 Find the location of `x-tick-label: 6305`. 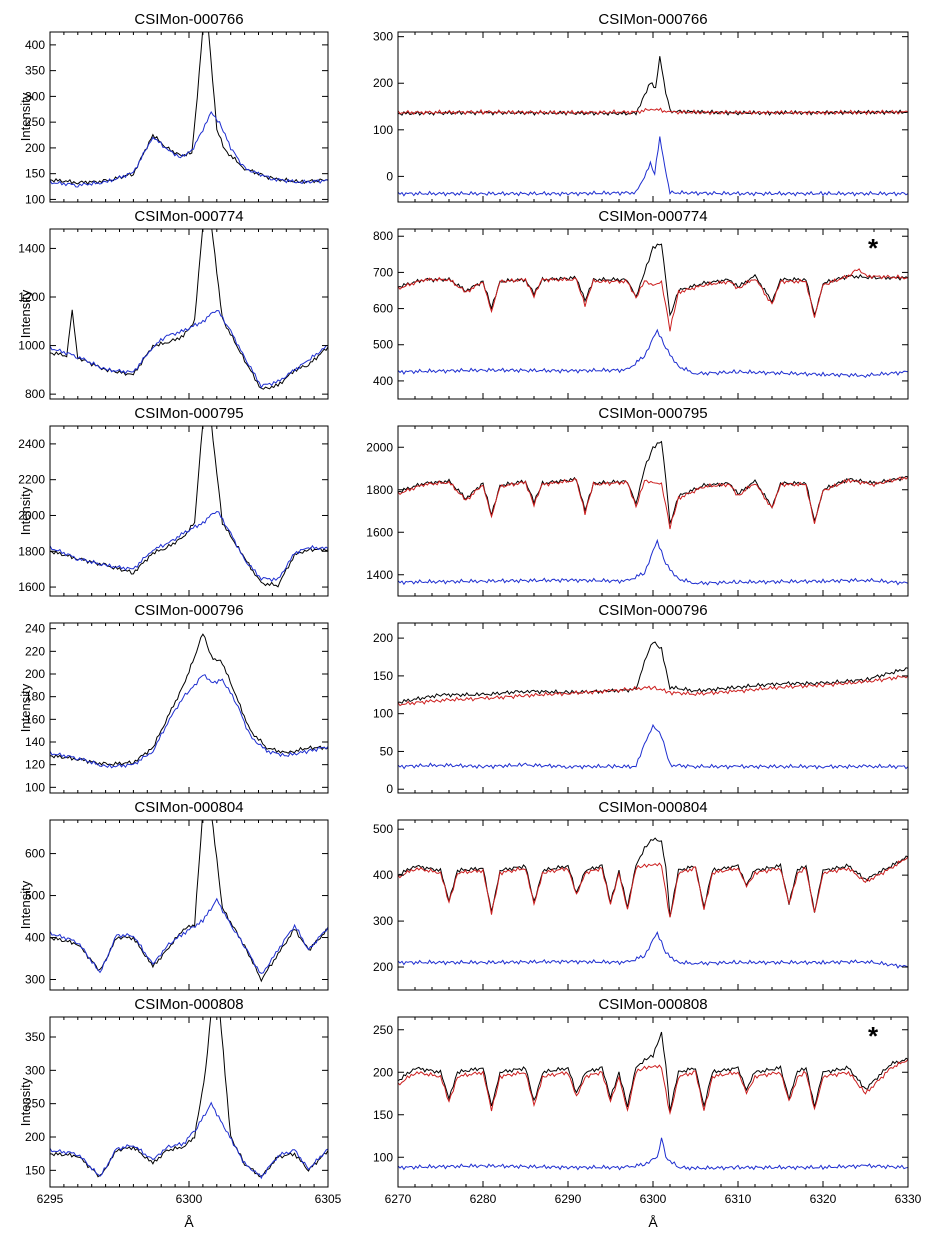

x-tick-label: 6305 is located at coordinates (328, 1199).